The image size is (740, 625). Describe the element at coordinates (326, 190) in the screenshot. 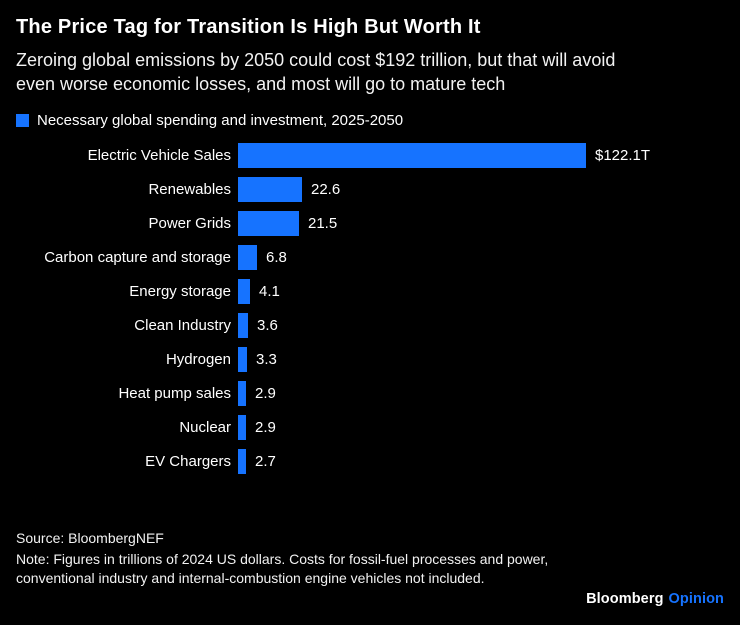

I see `value-label: 22.6` at that location.